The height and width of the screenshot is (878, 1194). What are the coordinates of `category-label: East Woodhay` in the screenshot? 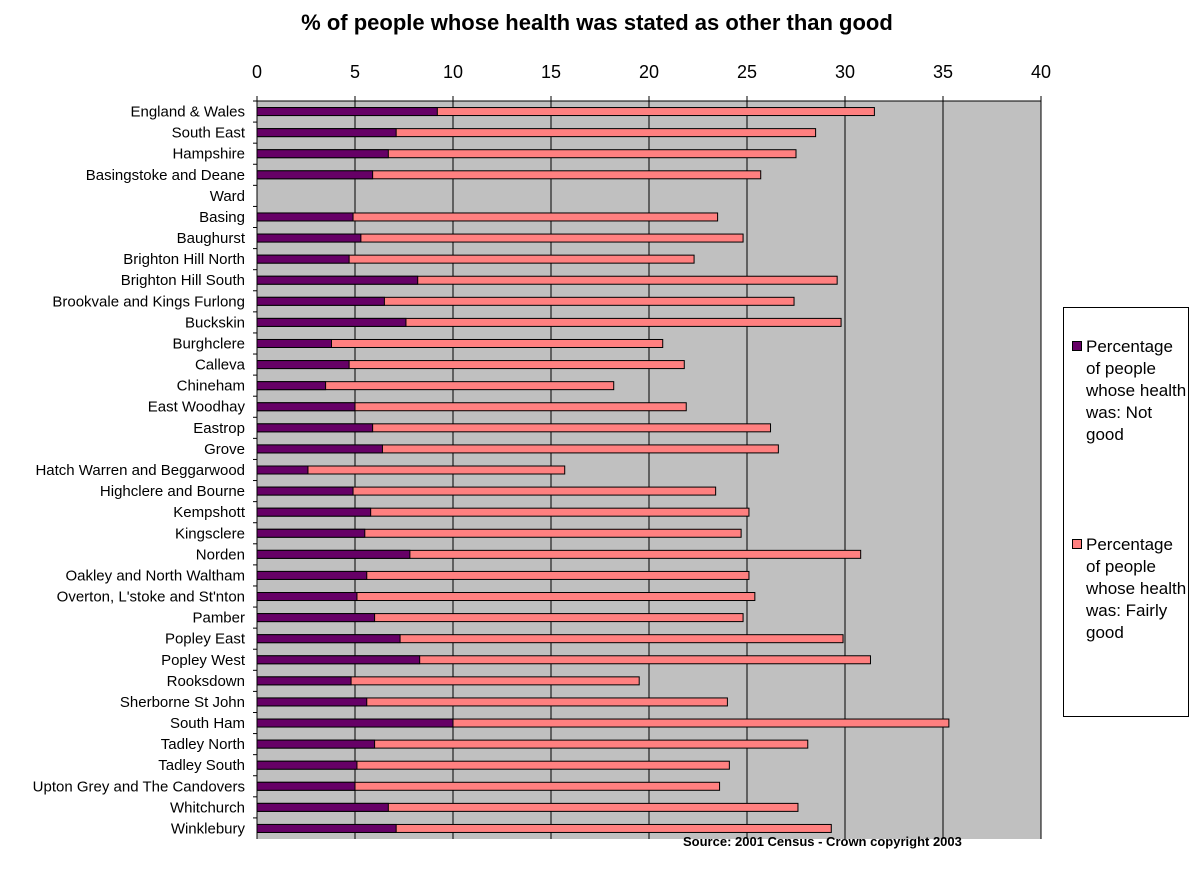 It's located at (197, 407).